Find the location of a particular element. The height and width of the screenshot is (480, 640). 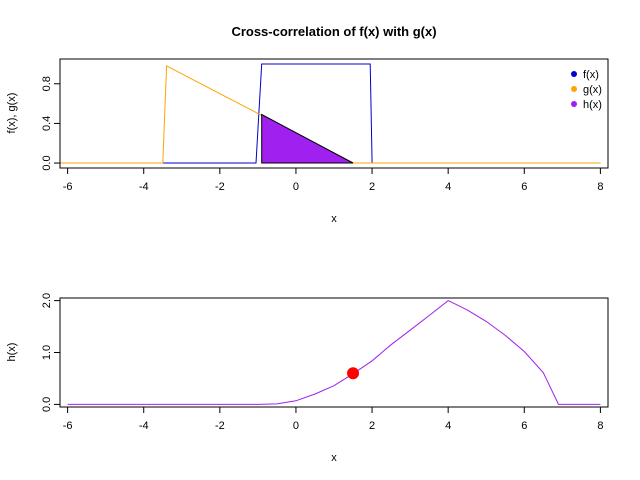

top-y-axis: 0.0 0.4 0.8 is located at coordinates (50, 123).